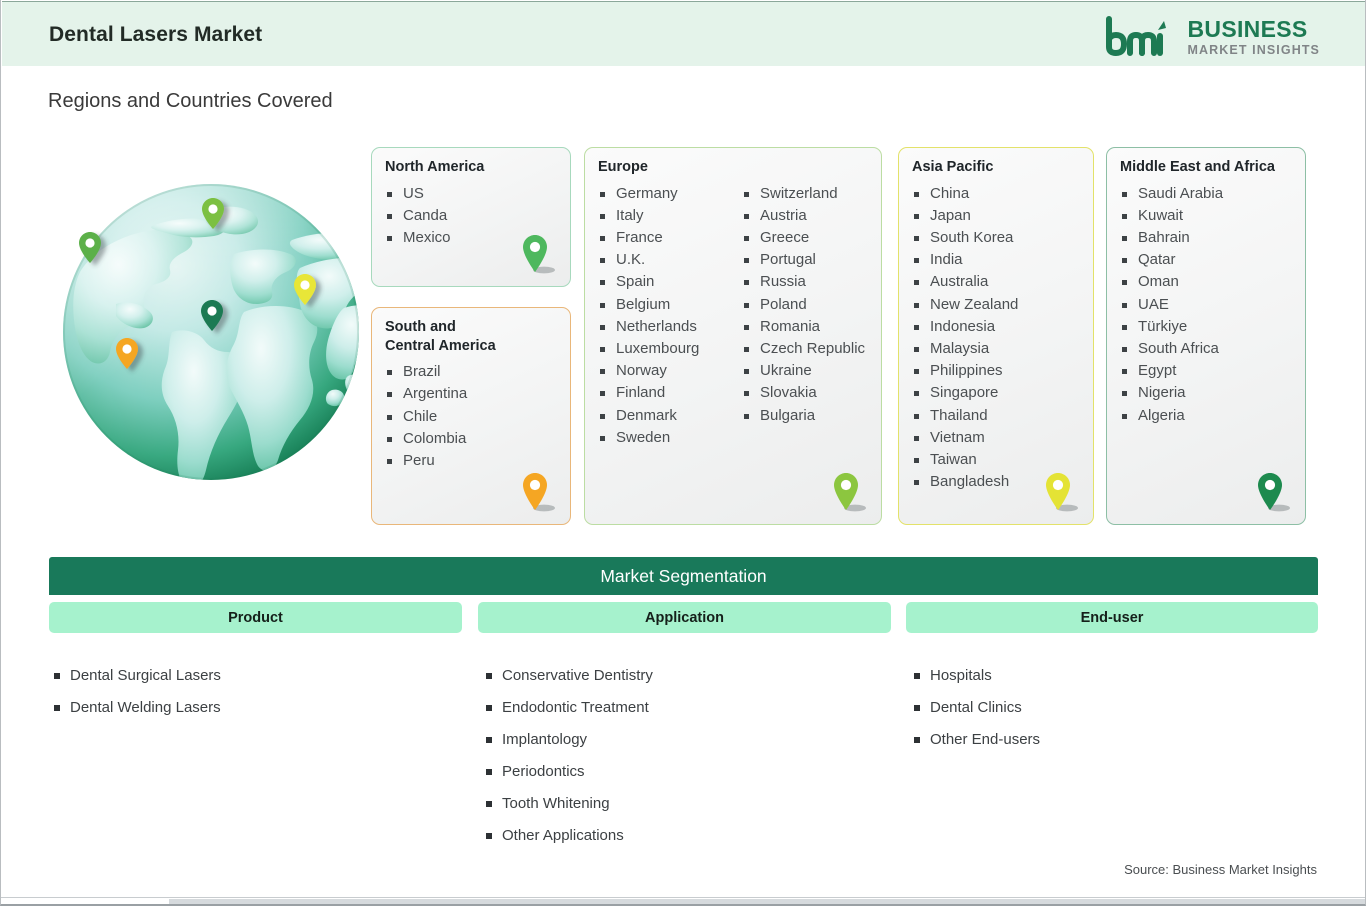 This screenshot has height=906, width=1366. What do you see at coordinates (805, 260) in the screenshot?
I see `list-item: Portugal` at bounding box center [805, 260].